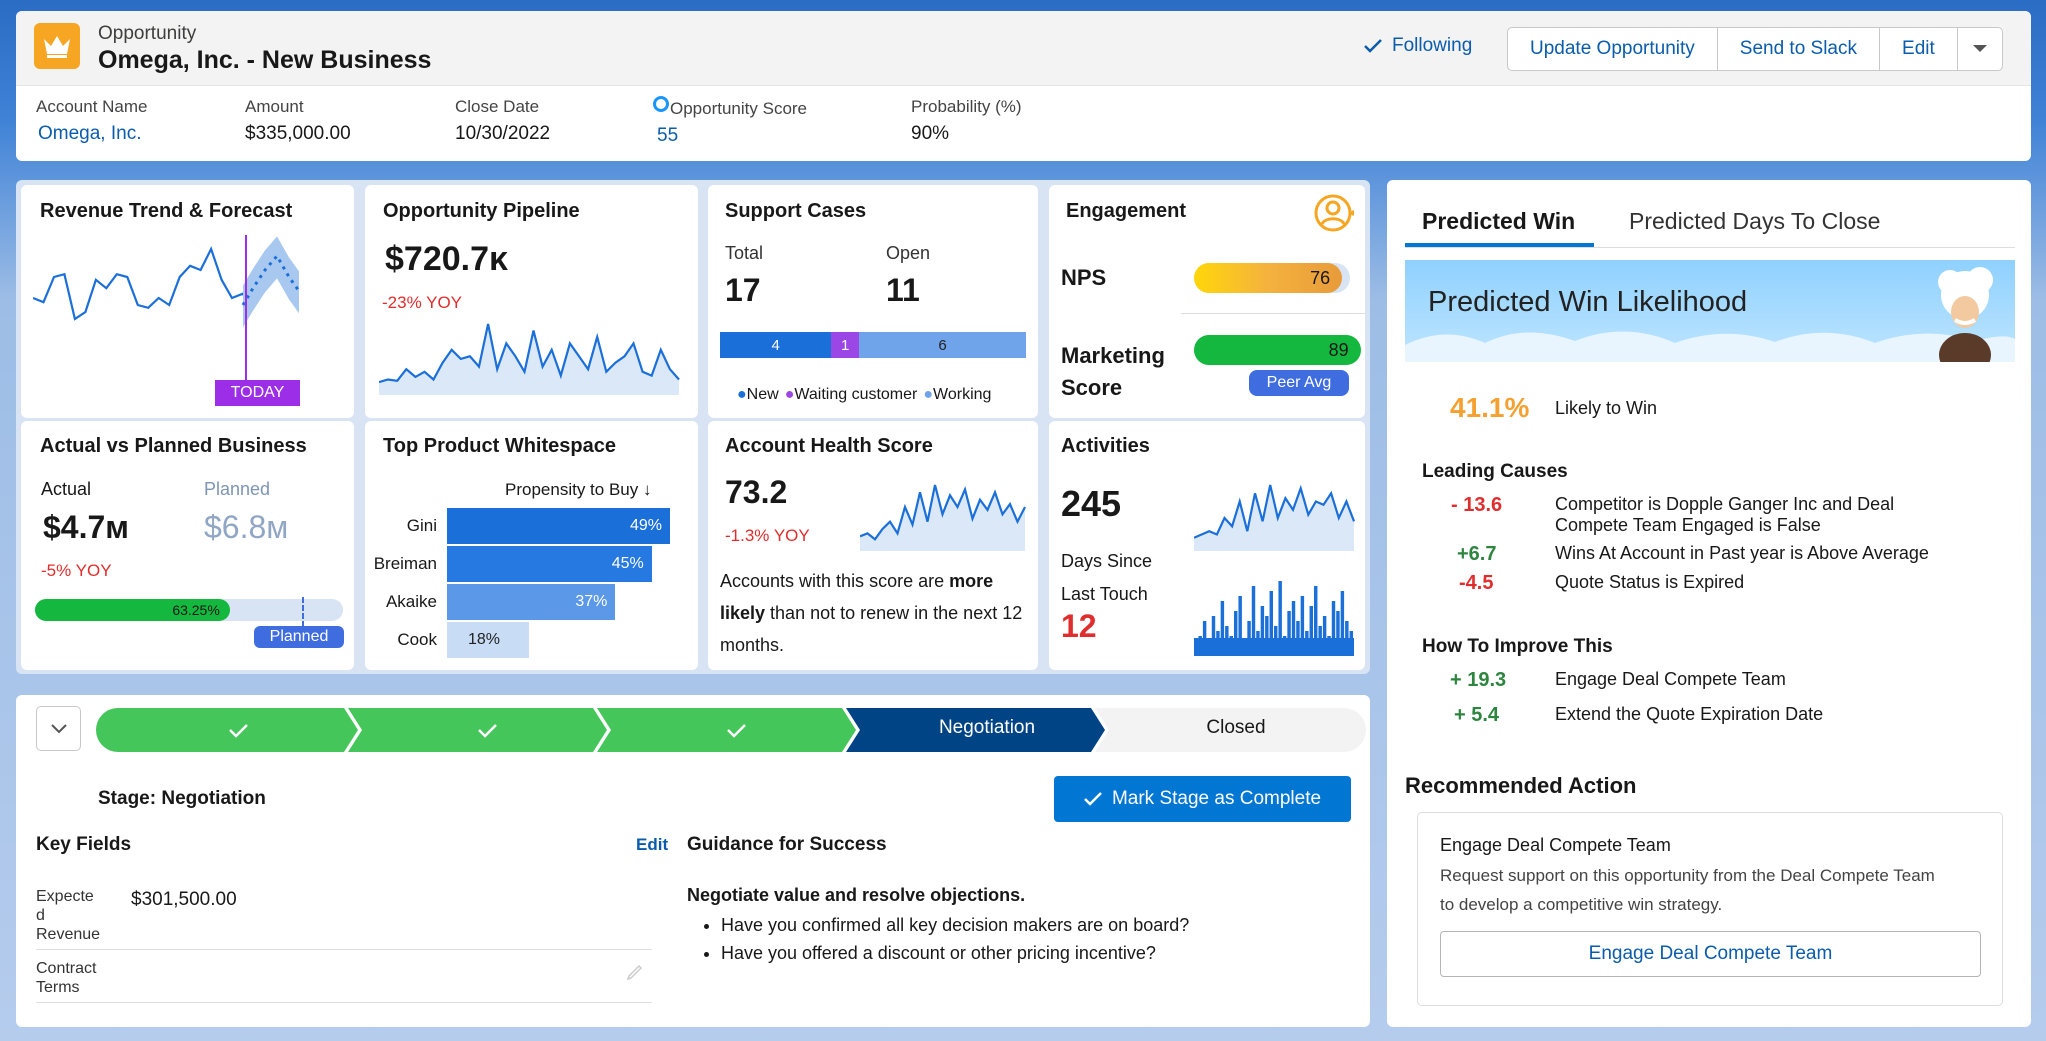 This screenshot has width=2046, height=1041. I want to click on whitespace-row: Akaike 37%, so click(531, 602).